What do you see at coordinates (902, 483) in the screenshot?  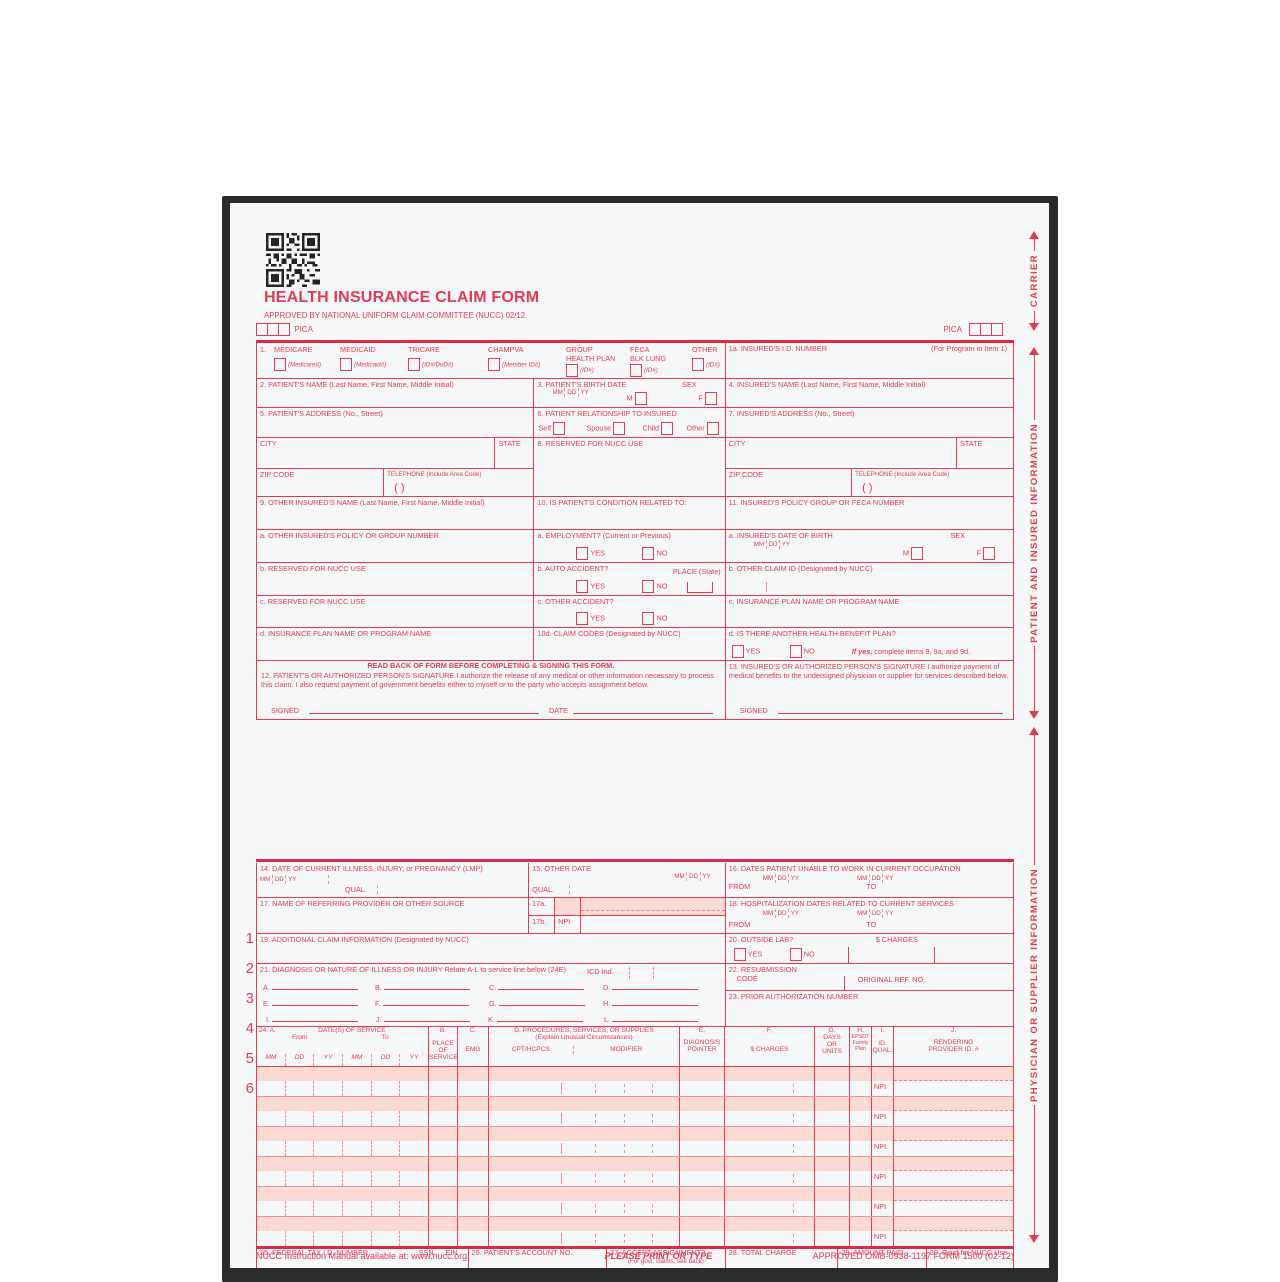 I see `field-insured-phone: TELEPHONE (Include Area Code)( )` at bounding box center [902, 483].